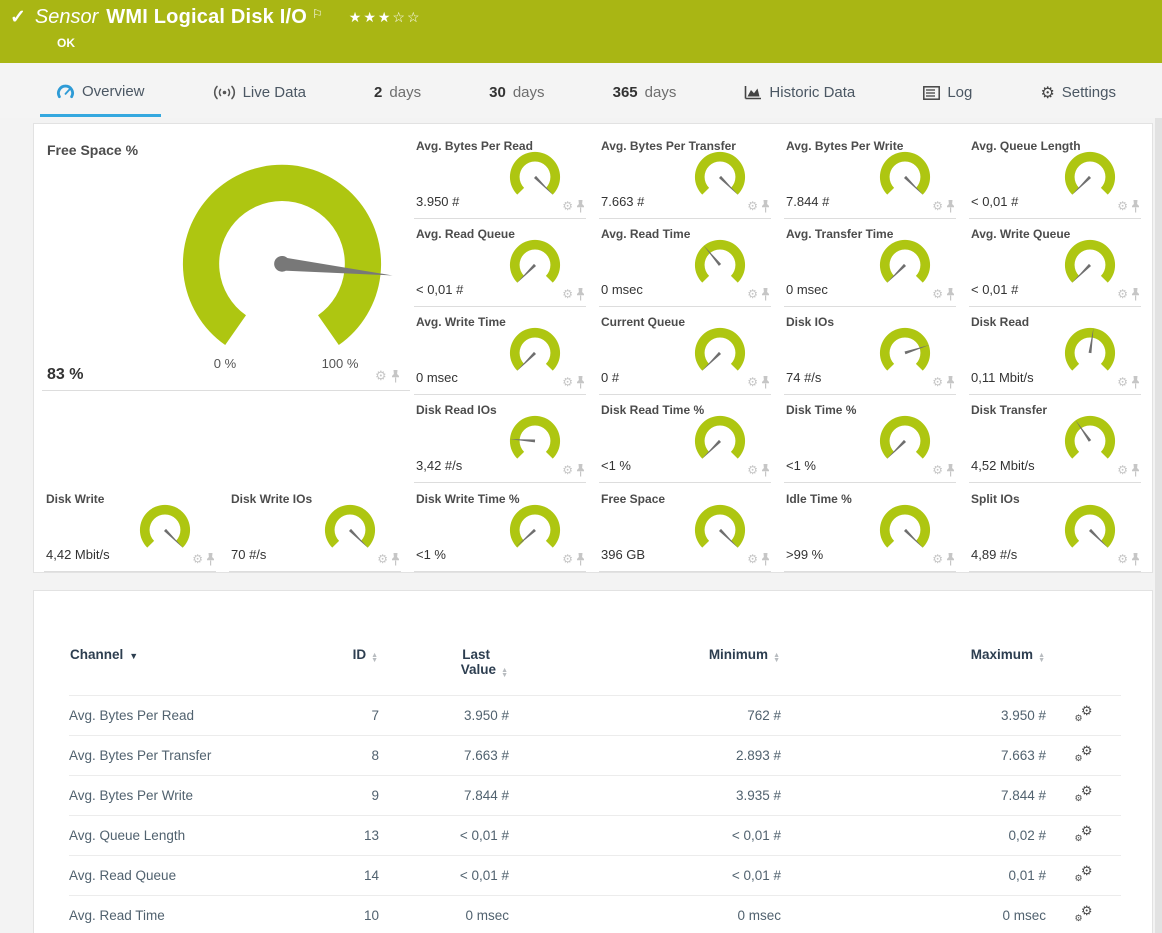 This screenshot has height=933, width=1162. Describe the element at coordinates (500, 443) in the screenshot. I see `gauge-card: Disk Read IOs 3,42 #/s ⚙` at that location.